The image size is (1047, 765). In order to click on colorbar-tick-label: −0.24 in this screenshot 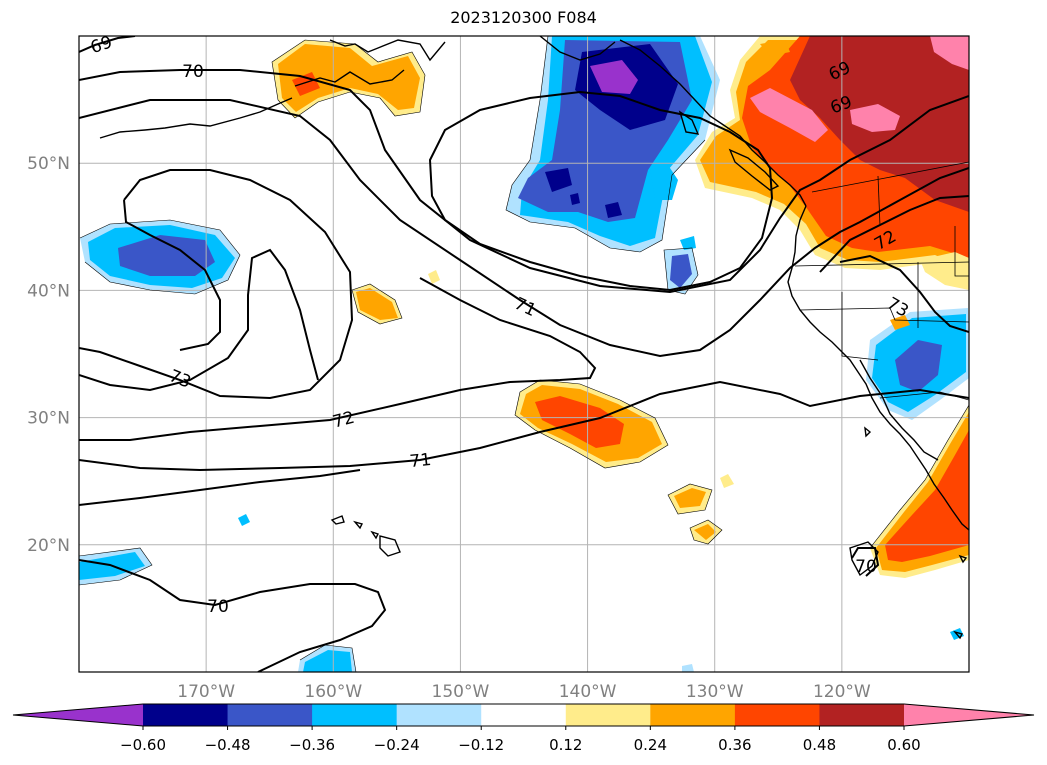, I will do `click(397, 745)`.